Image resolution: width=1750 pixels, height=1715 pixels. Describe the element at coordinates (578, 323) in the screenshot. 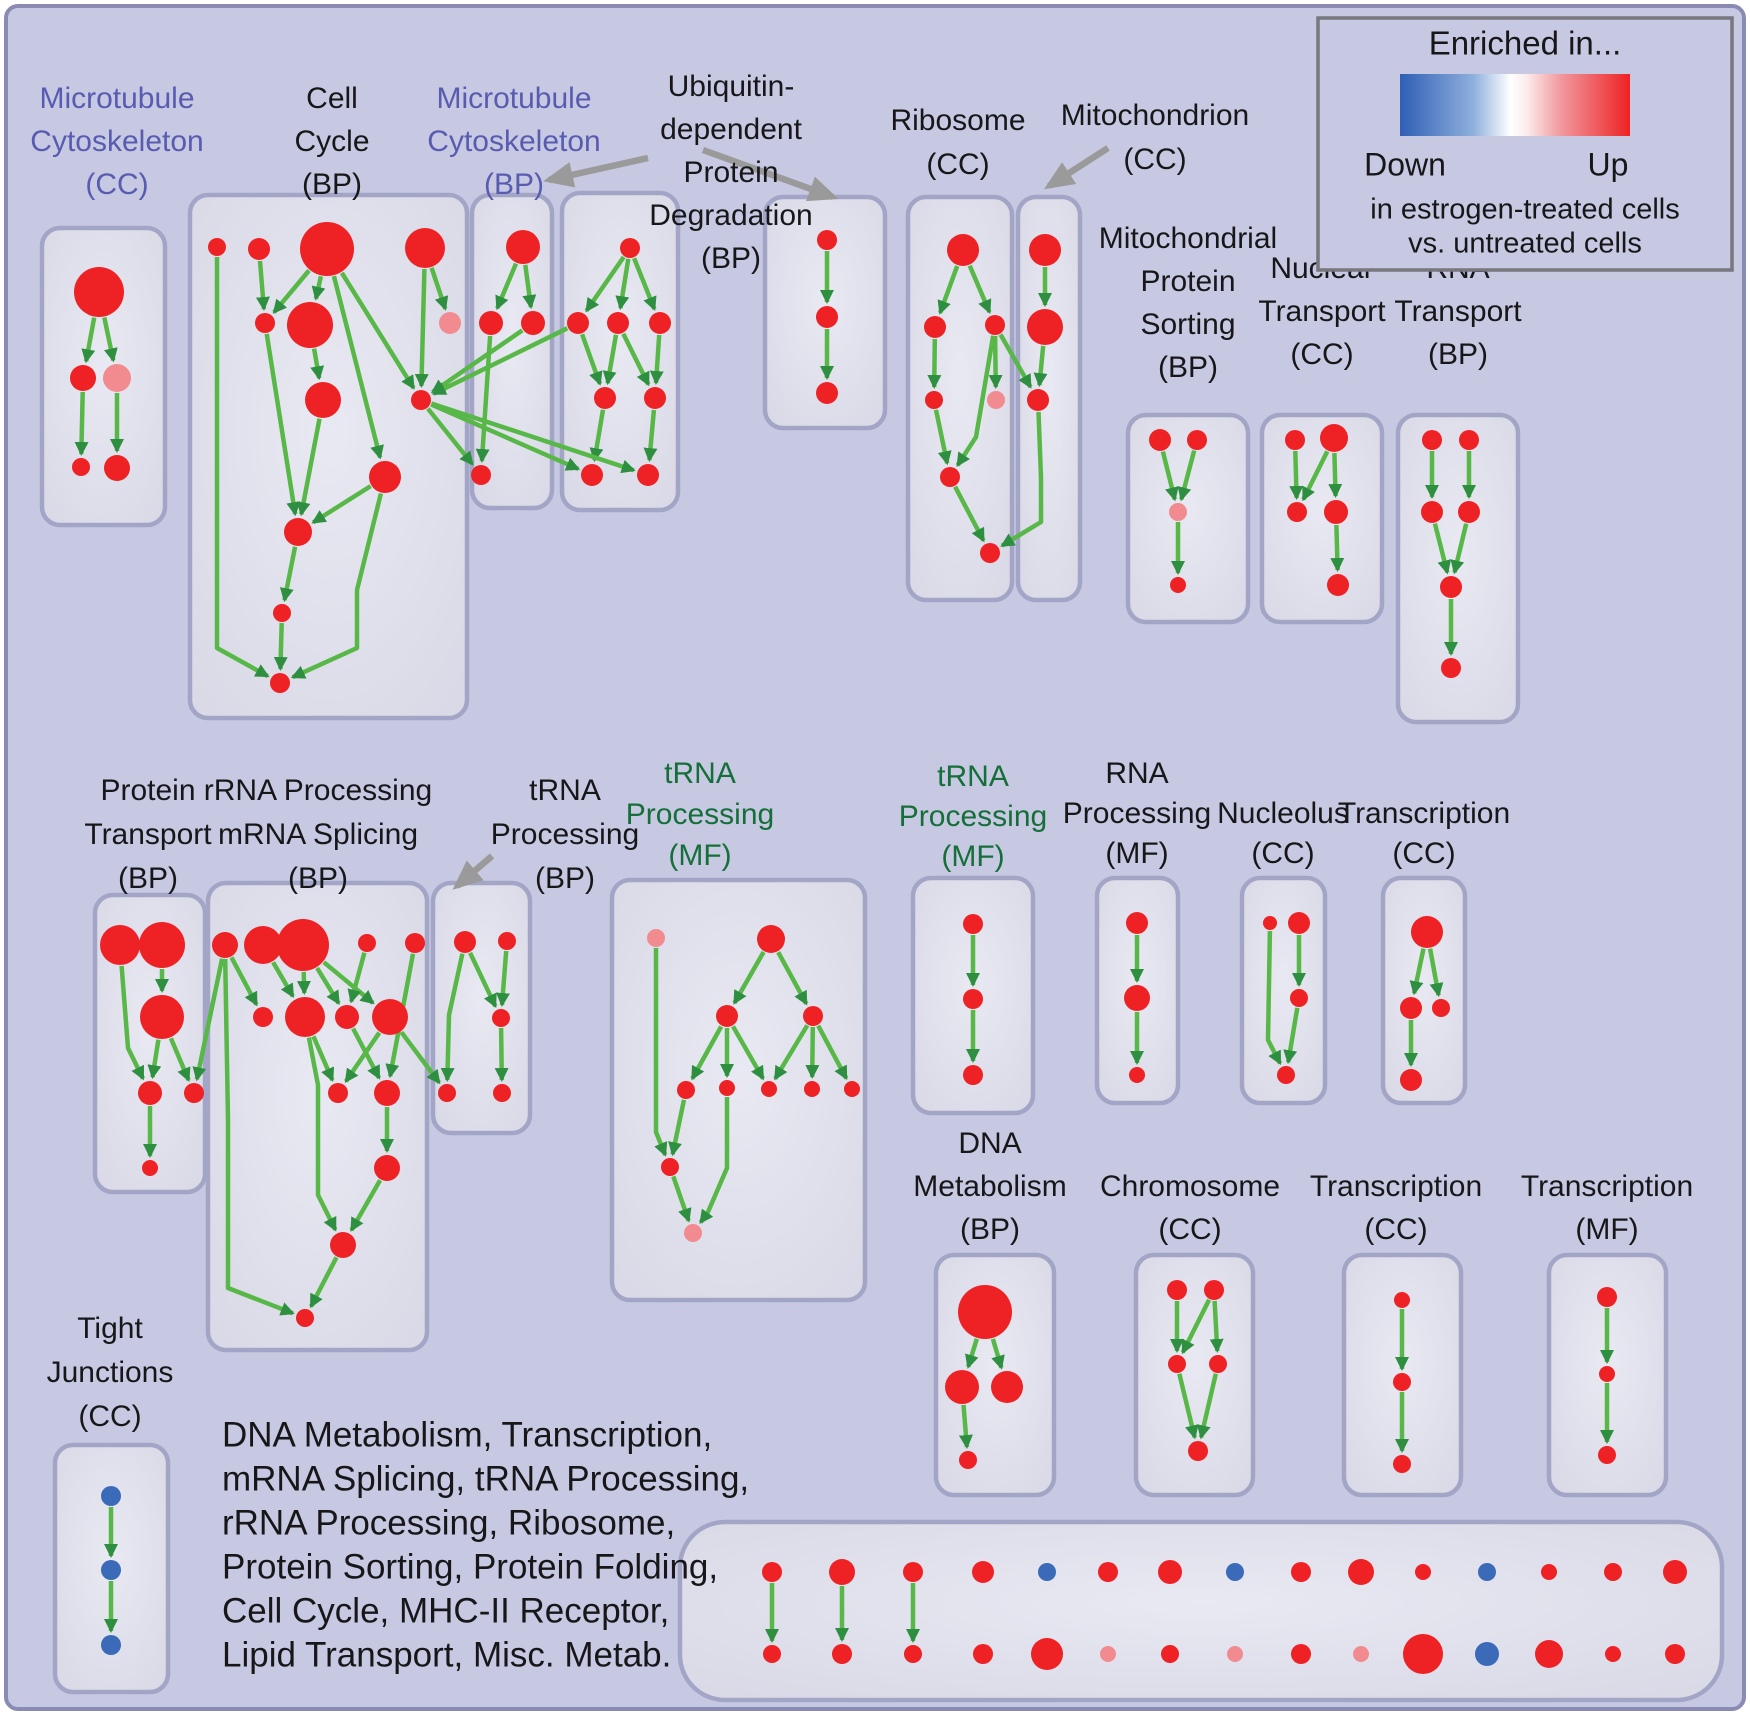

I see `node-u2` at that location.